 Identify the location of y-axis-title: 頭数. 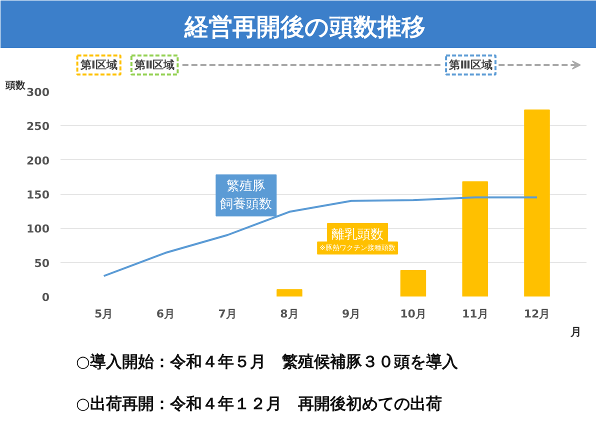
(15, 86).